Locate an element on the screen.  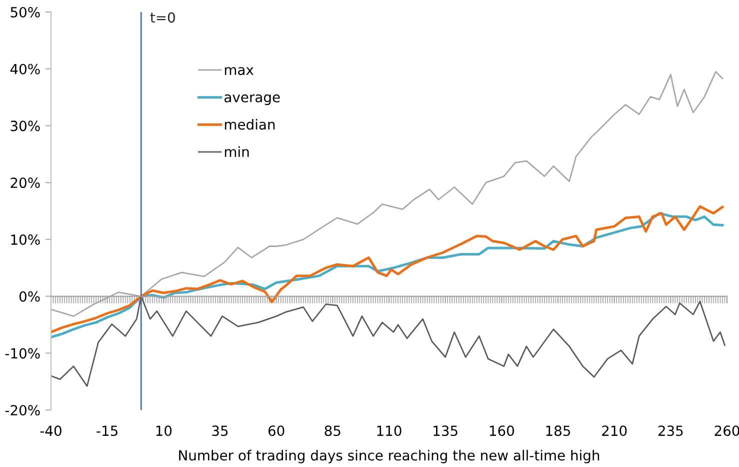
x-tick-label: 160 is located at coordinates (502, 431).